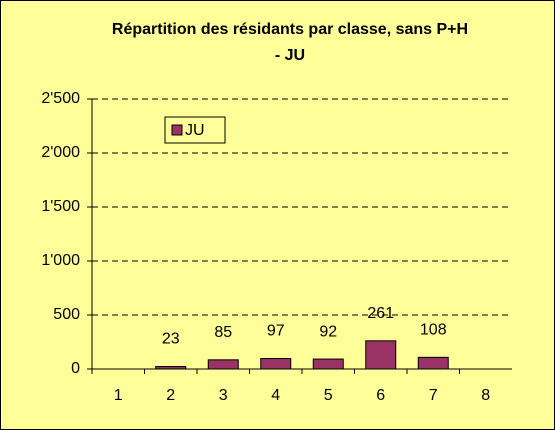 The height and width of the screenshot is (430, 555). Describe the element at coordinates (195, 130) in the screenshot. I see `legend-label: JU` at that location.